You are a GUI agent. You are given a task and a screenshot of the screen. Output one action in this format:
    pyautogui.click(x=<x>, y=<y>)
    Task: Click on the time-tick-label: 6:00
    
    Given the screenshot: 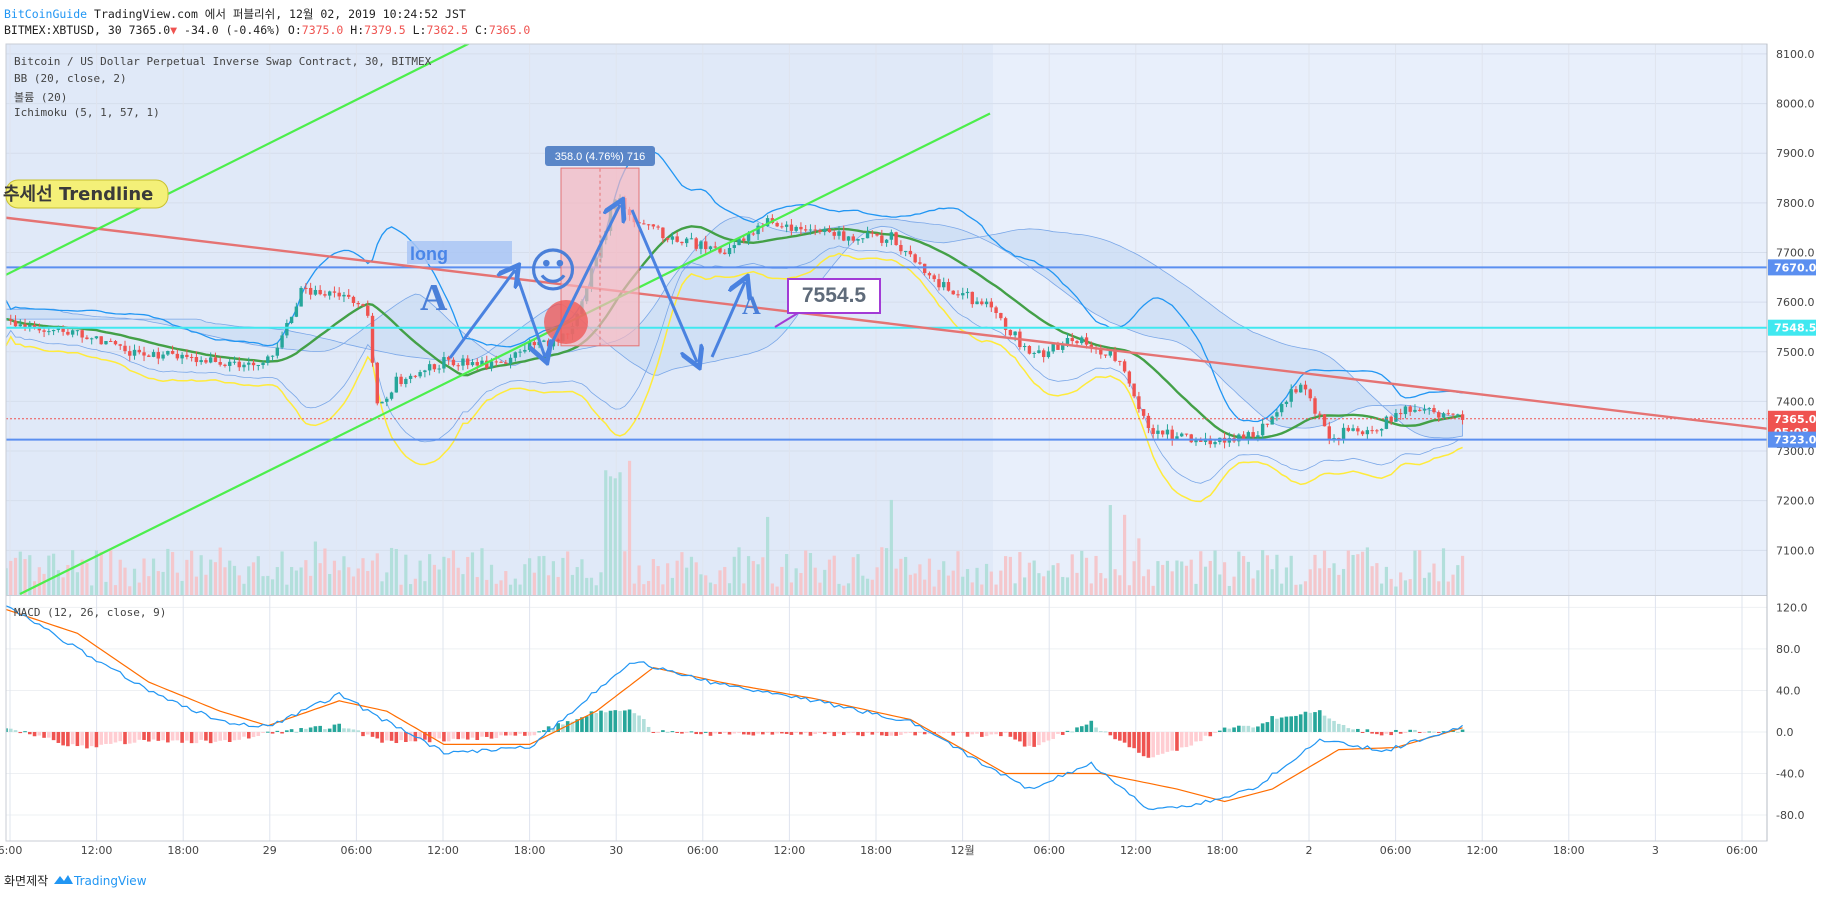 What is the action you would take?
    pyautogui.click(x=11, y=850)
    